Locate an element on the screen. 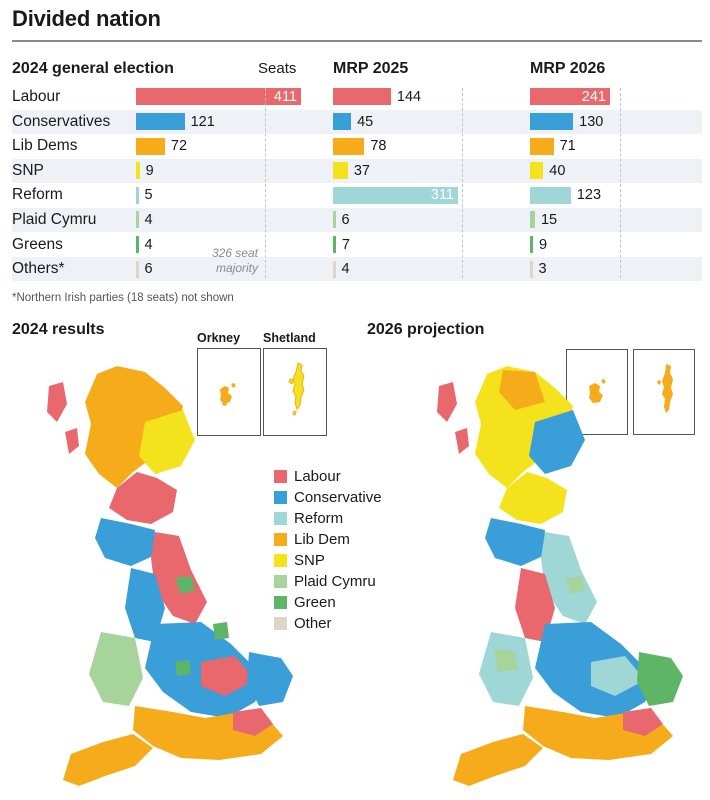 The height and width of the screenshot is (800, 710). map-2026-region-islands is located at coordinates (453, 418).